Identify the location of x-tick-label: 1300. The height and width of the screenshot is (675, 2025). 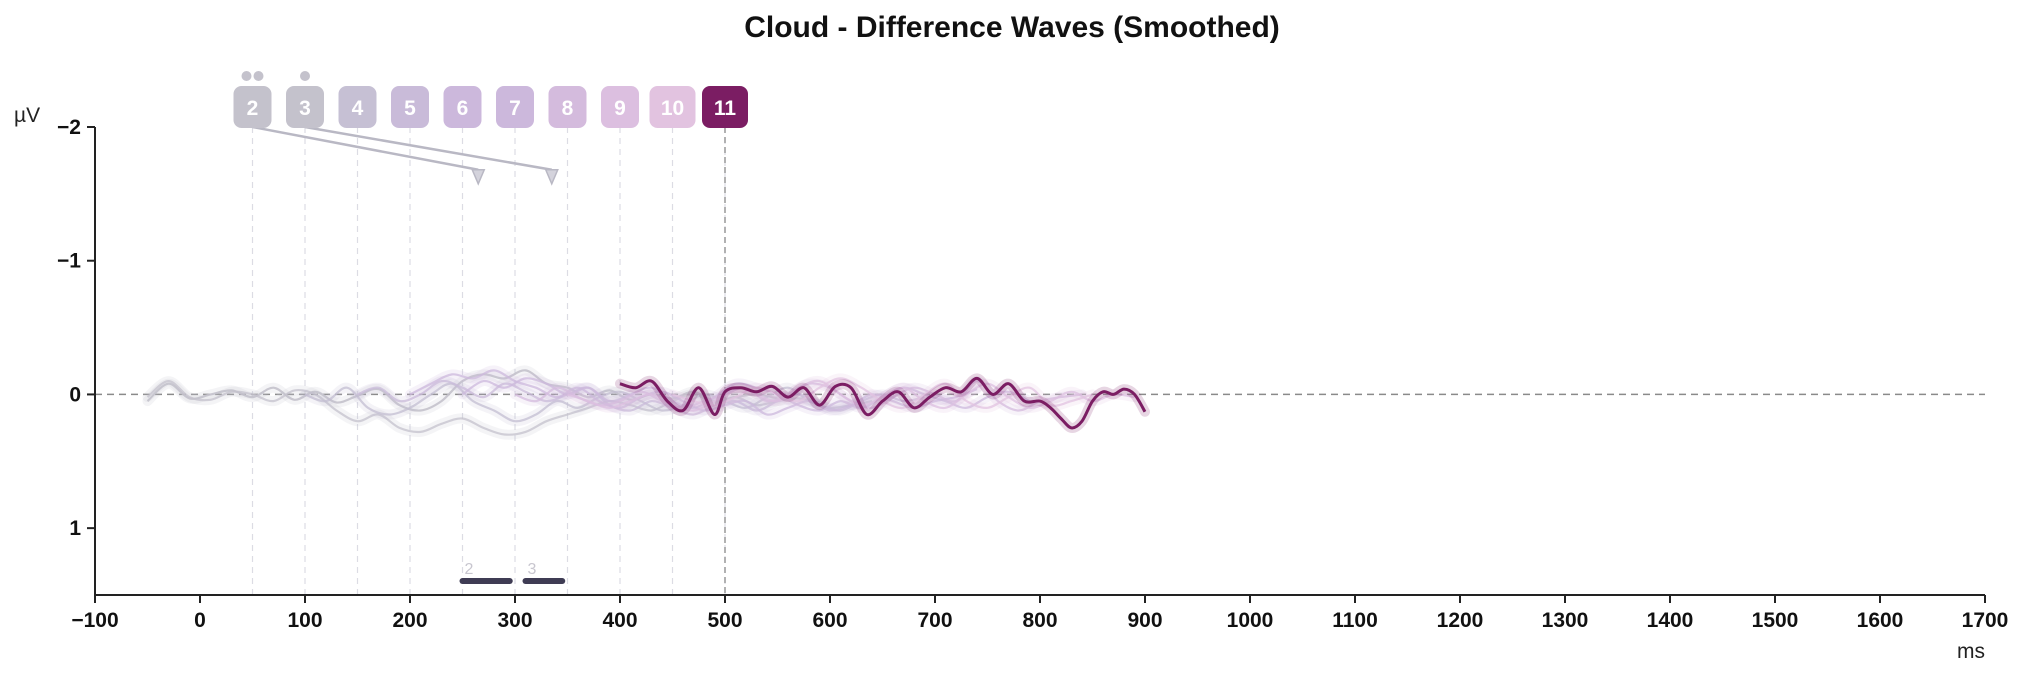
(1565, 620).